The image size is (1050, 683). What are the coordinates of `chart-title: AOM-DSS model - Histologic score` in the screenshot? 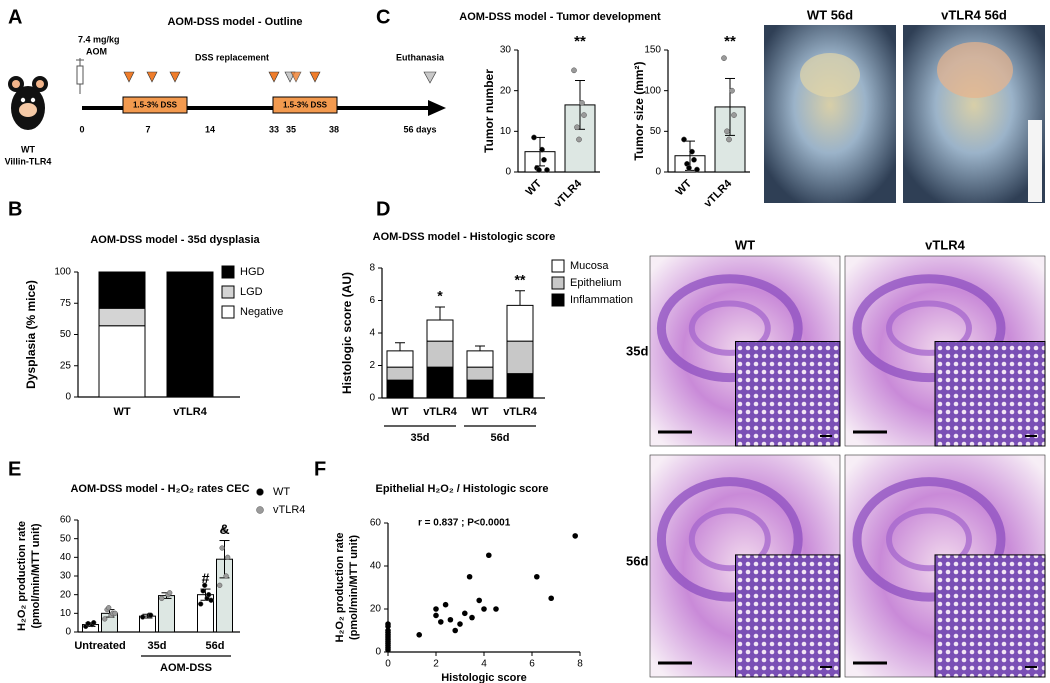 It's located at (464, 237).